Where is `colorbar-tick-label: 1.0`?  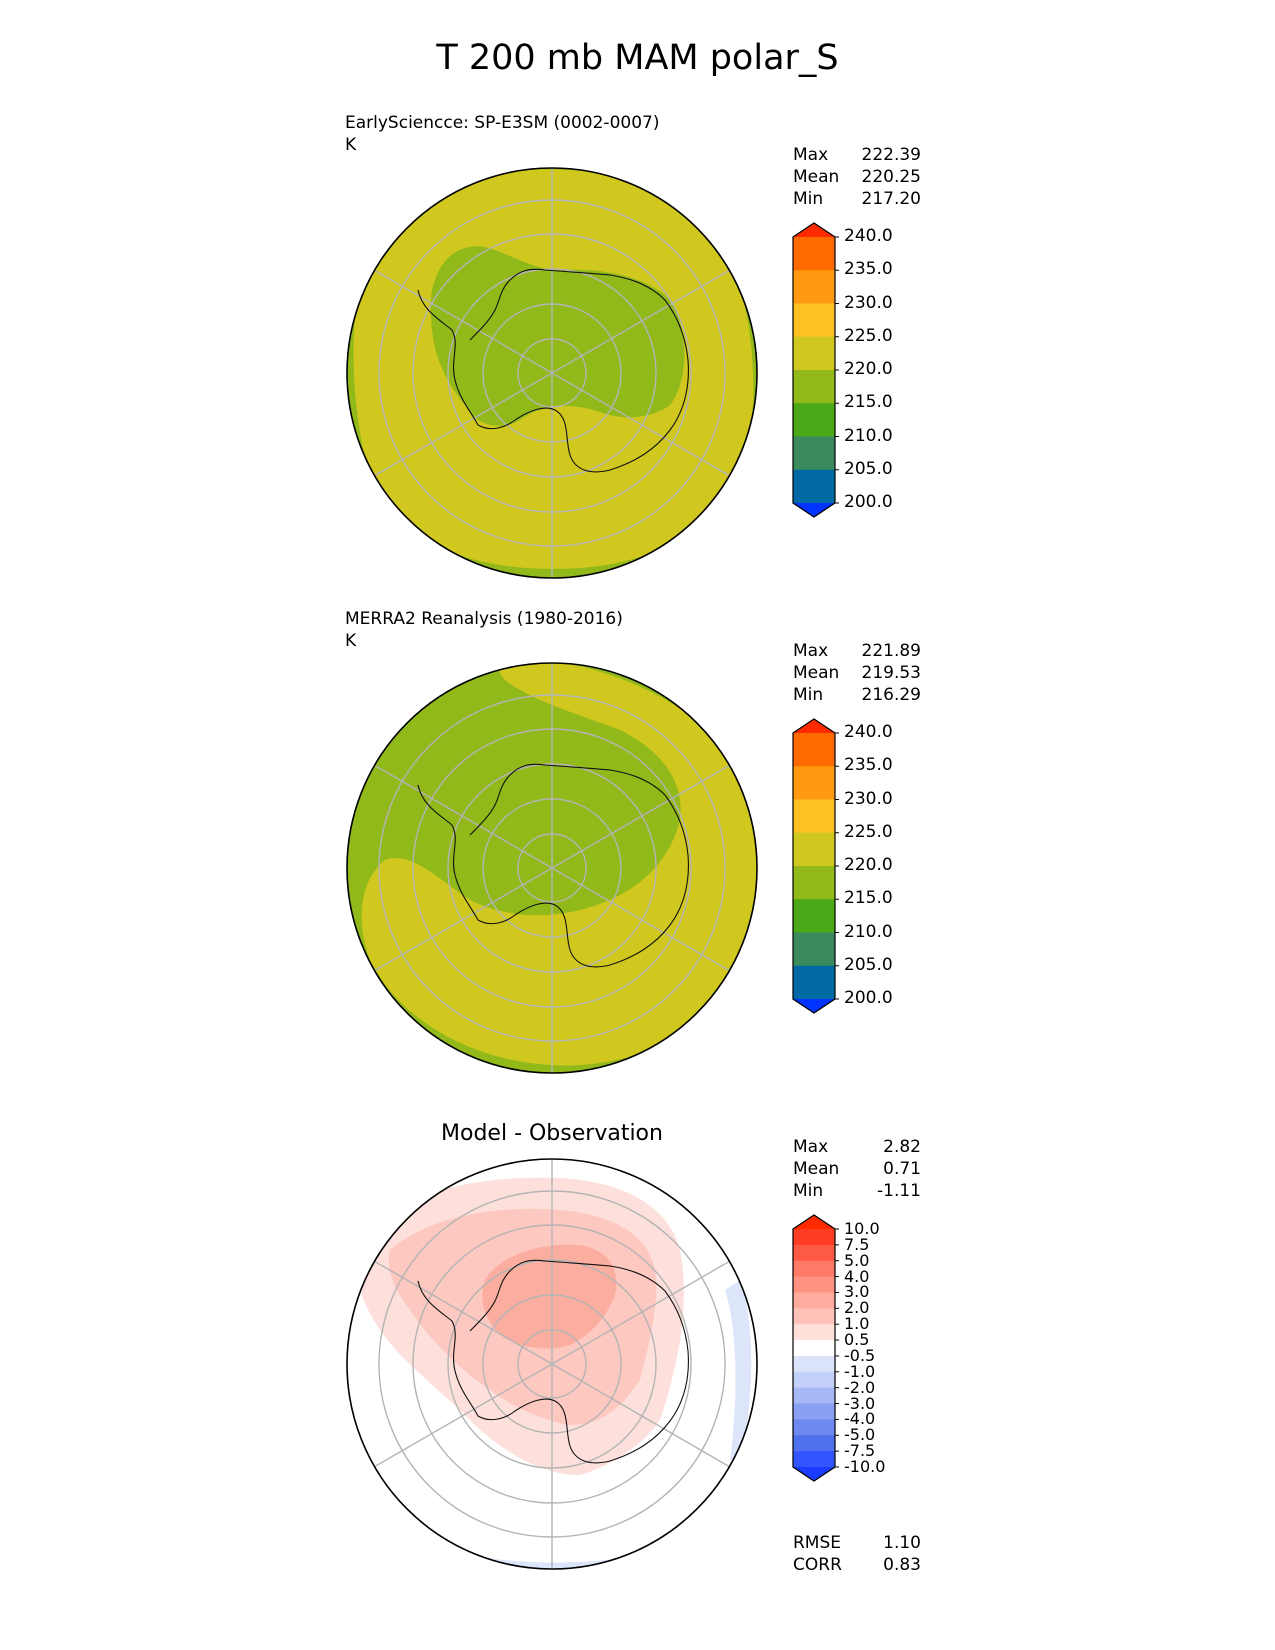 colorbar-tick-label: 1.0 is located at coordinates (857, 1324).